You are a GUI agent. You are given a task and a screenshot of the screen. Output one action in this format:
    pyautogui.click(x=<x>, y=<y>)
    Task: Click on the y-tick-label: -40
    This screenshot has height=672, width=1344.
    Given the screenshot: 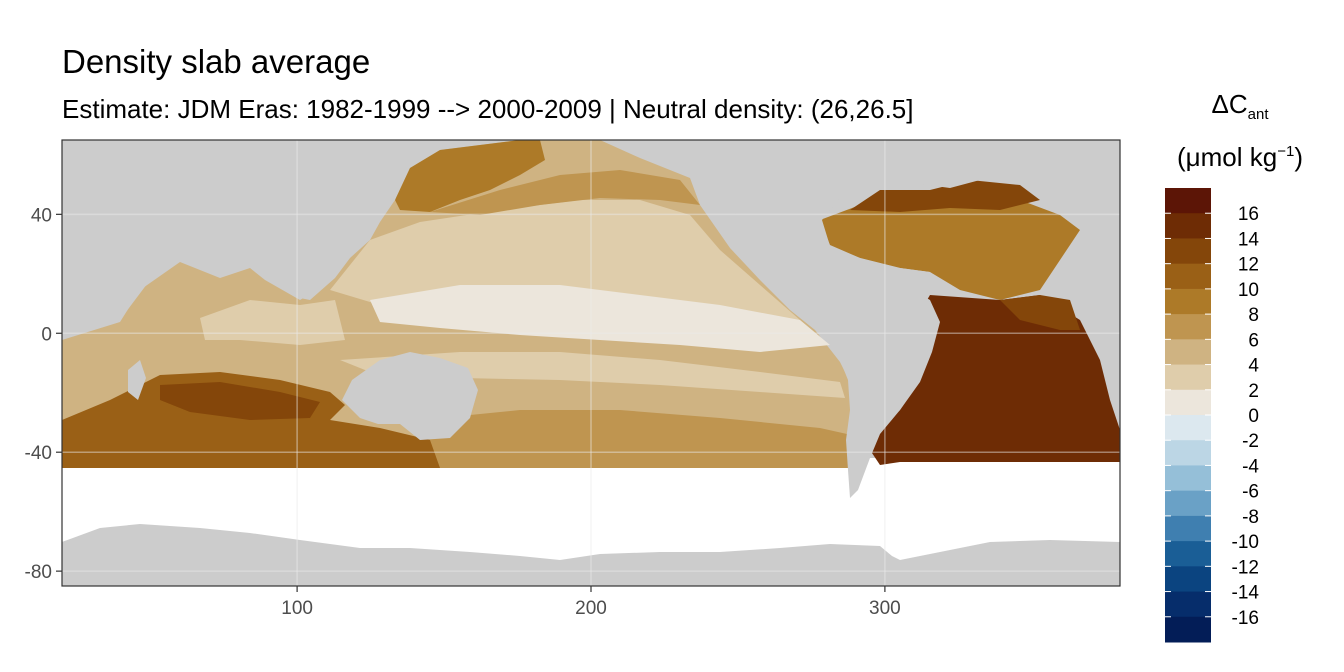 What is the action you would take?
    pyautogui.click(x=38, y=453)
    